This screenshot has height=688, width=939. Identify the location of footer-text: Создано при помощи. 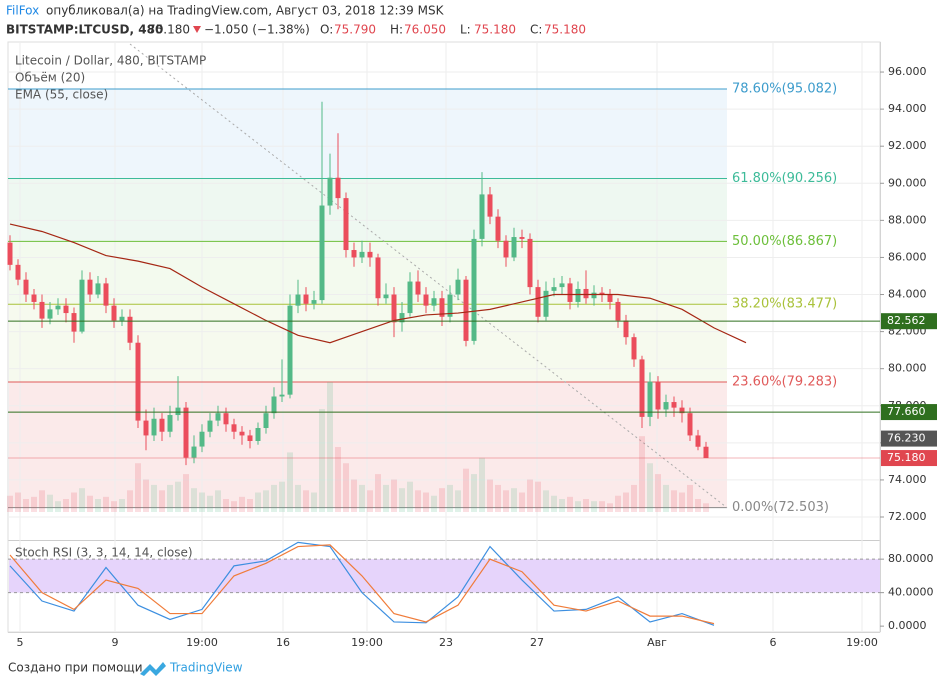
(75, 668).